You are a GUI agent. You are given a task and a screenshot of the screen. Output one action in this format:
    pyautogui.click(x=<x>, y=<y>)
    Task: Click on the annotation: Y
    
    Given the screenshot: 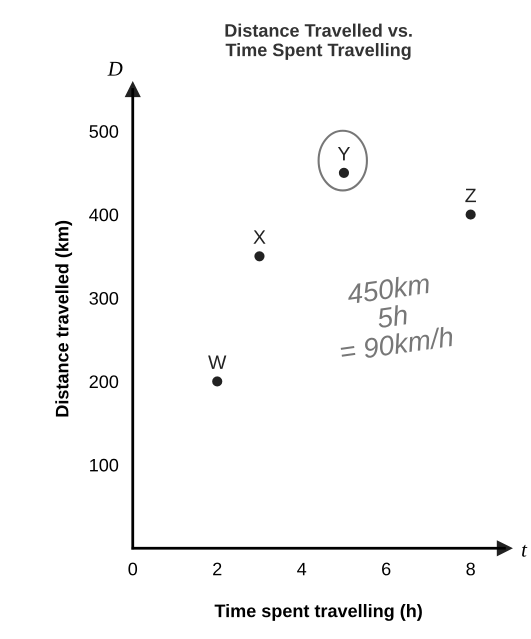 What is the action you would take?
    pyautogui.click(x=344, y=153)
    